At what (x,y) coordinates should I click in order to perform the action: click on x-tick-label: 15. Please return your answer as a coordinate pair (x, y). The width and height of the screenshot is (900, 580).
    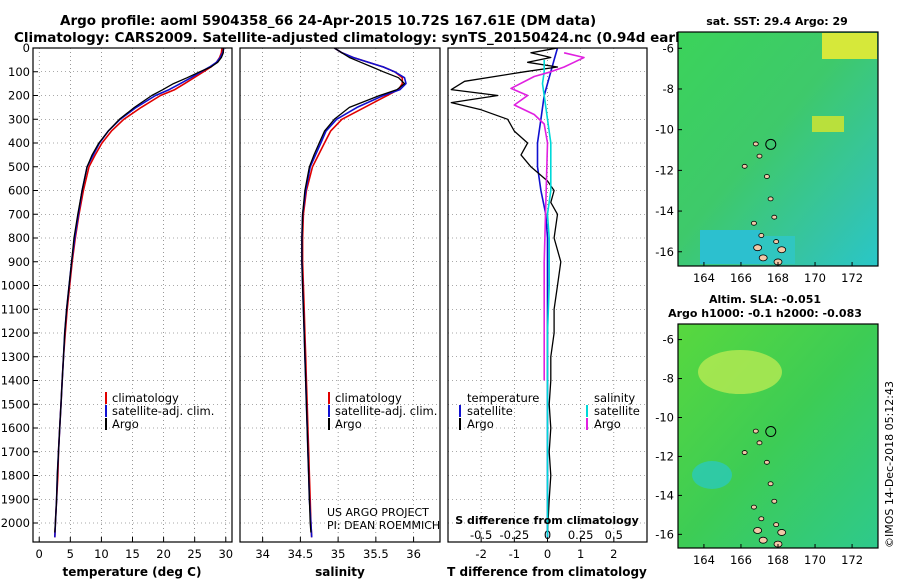
    Looking at the image, I should click on (132, 554).